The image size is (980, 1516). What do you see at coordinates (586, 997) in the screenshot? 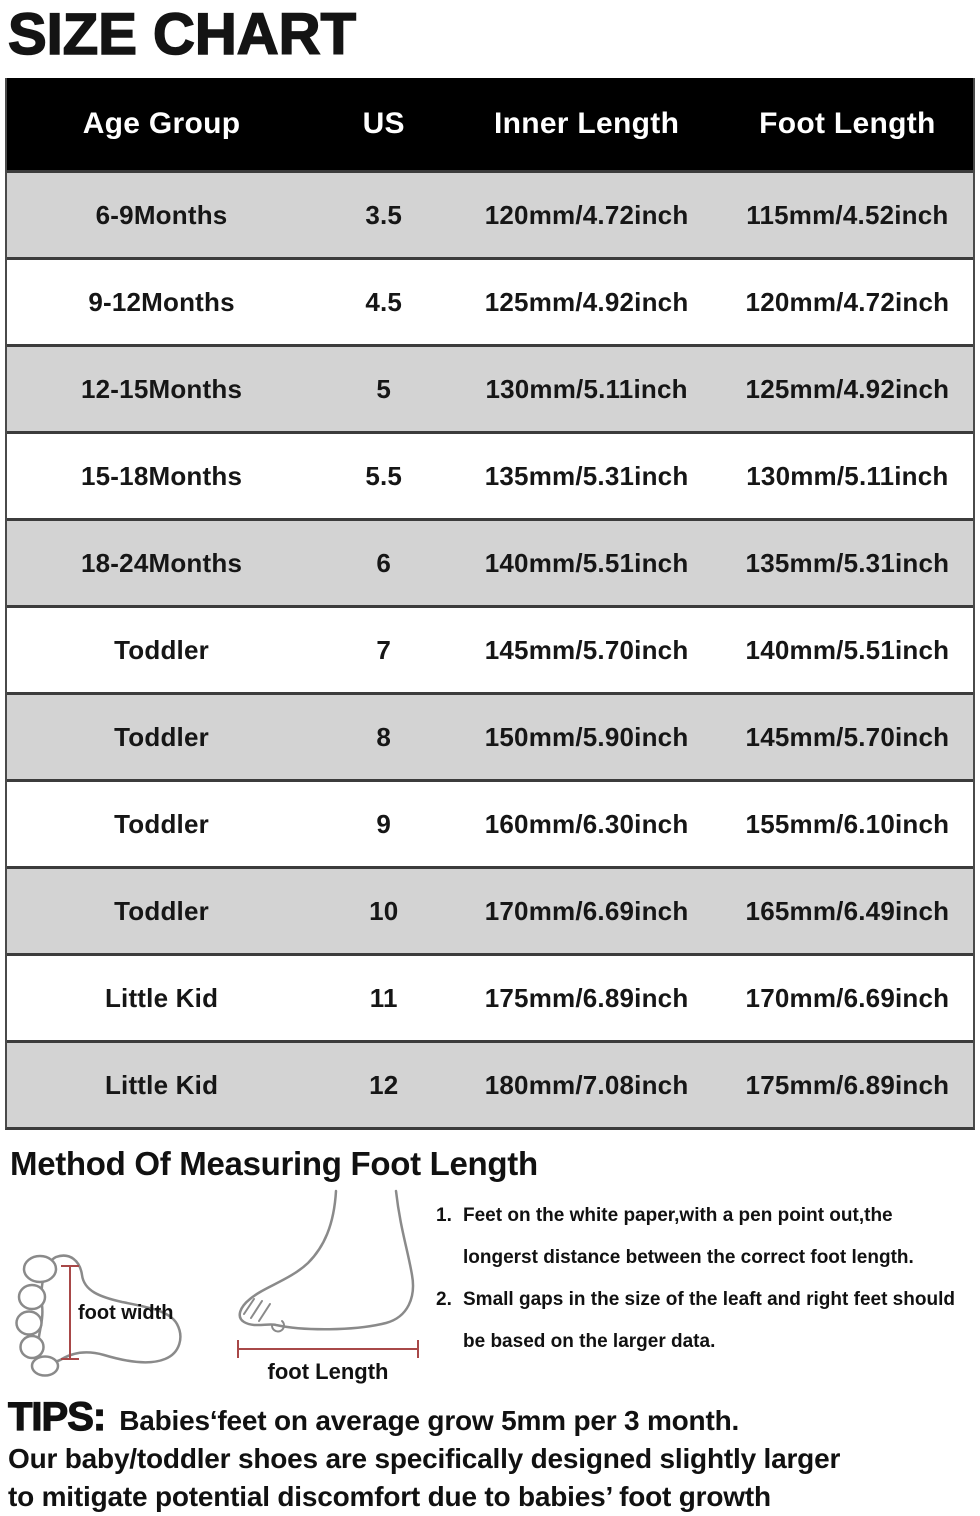
I see `cell-inner-length: 175mm/6.89inch` at bounding box center [586, 997].